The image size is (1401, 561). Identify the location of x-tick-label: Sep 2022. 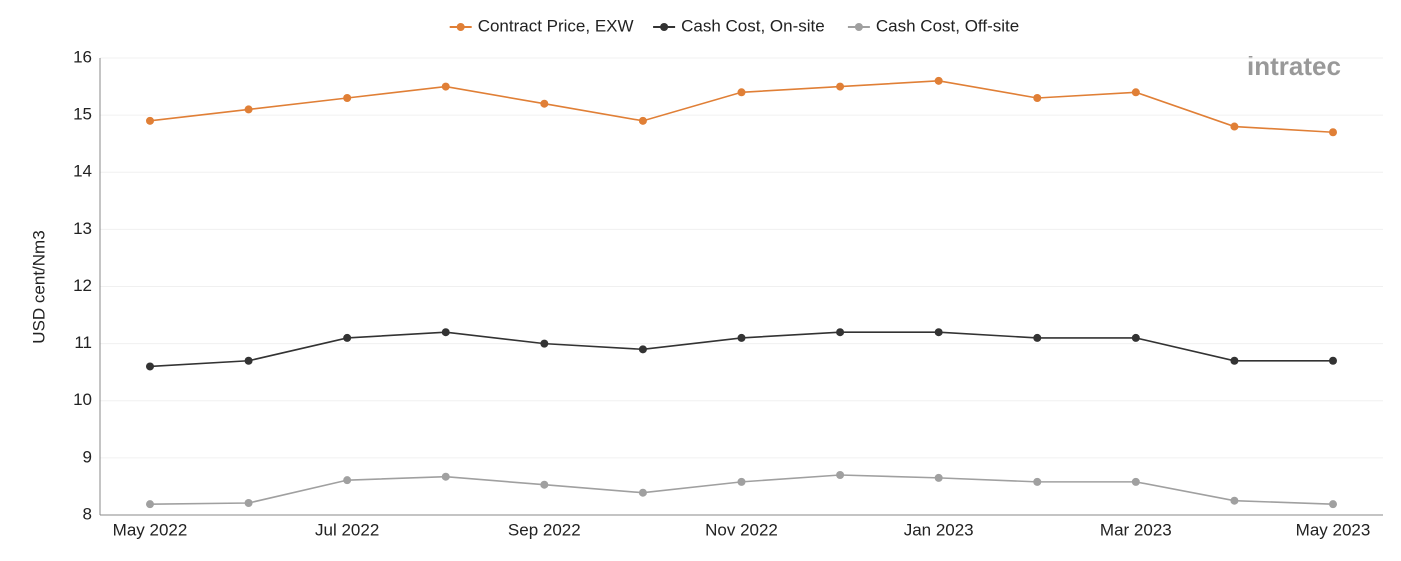
(544, 529).